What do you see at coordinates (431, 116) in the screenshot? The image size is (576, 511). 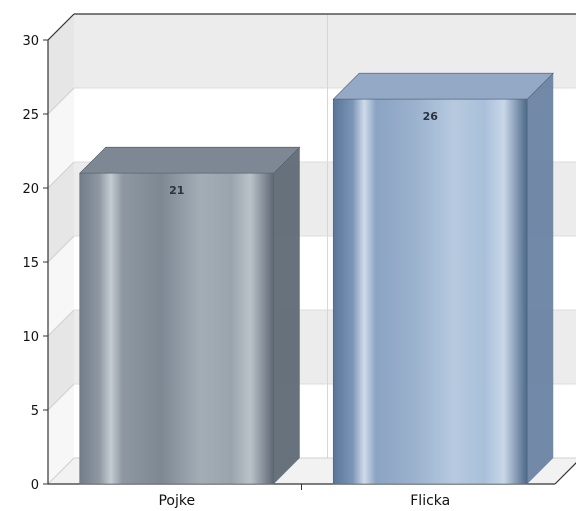 I see `data-label: 26` at bounding box center [431, 116].